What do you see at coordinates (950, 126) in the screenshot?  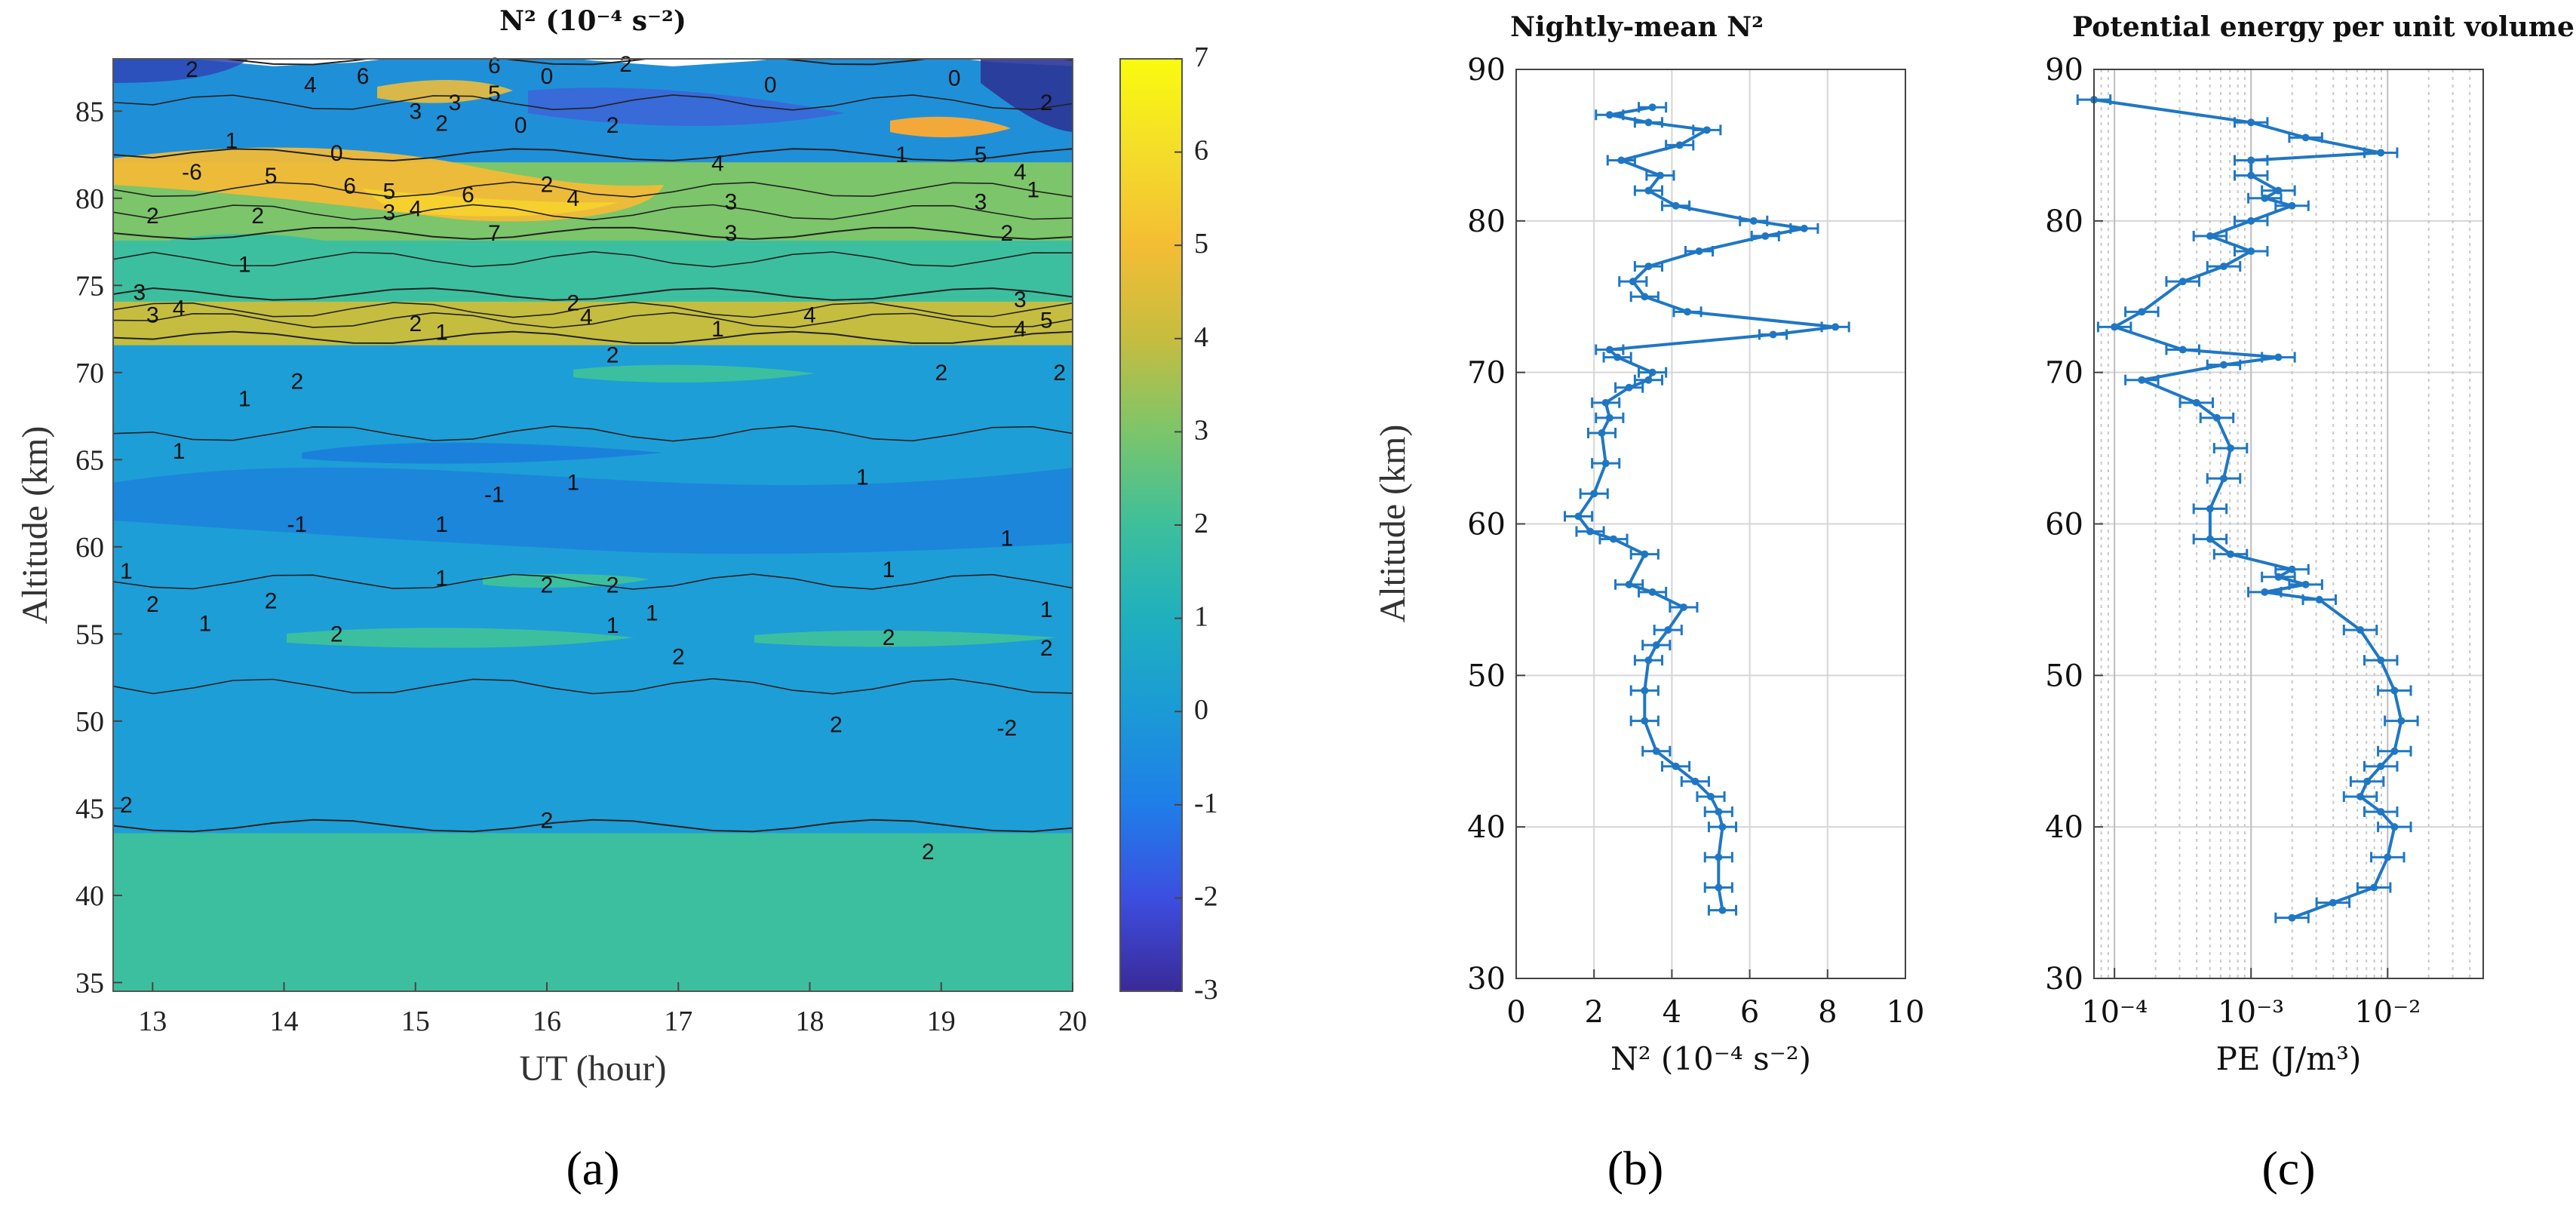 I see `warm-patch-83km` at bounding box center [950, 126].